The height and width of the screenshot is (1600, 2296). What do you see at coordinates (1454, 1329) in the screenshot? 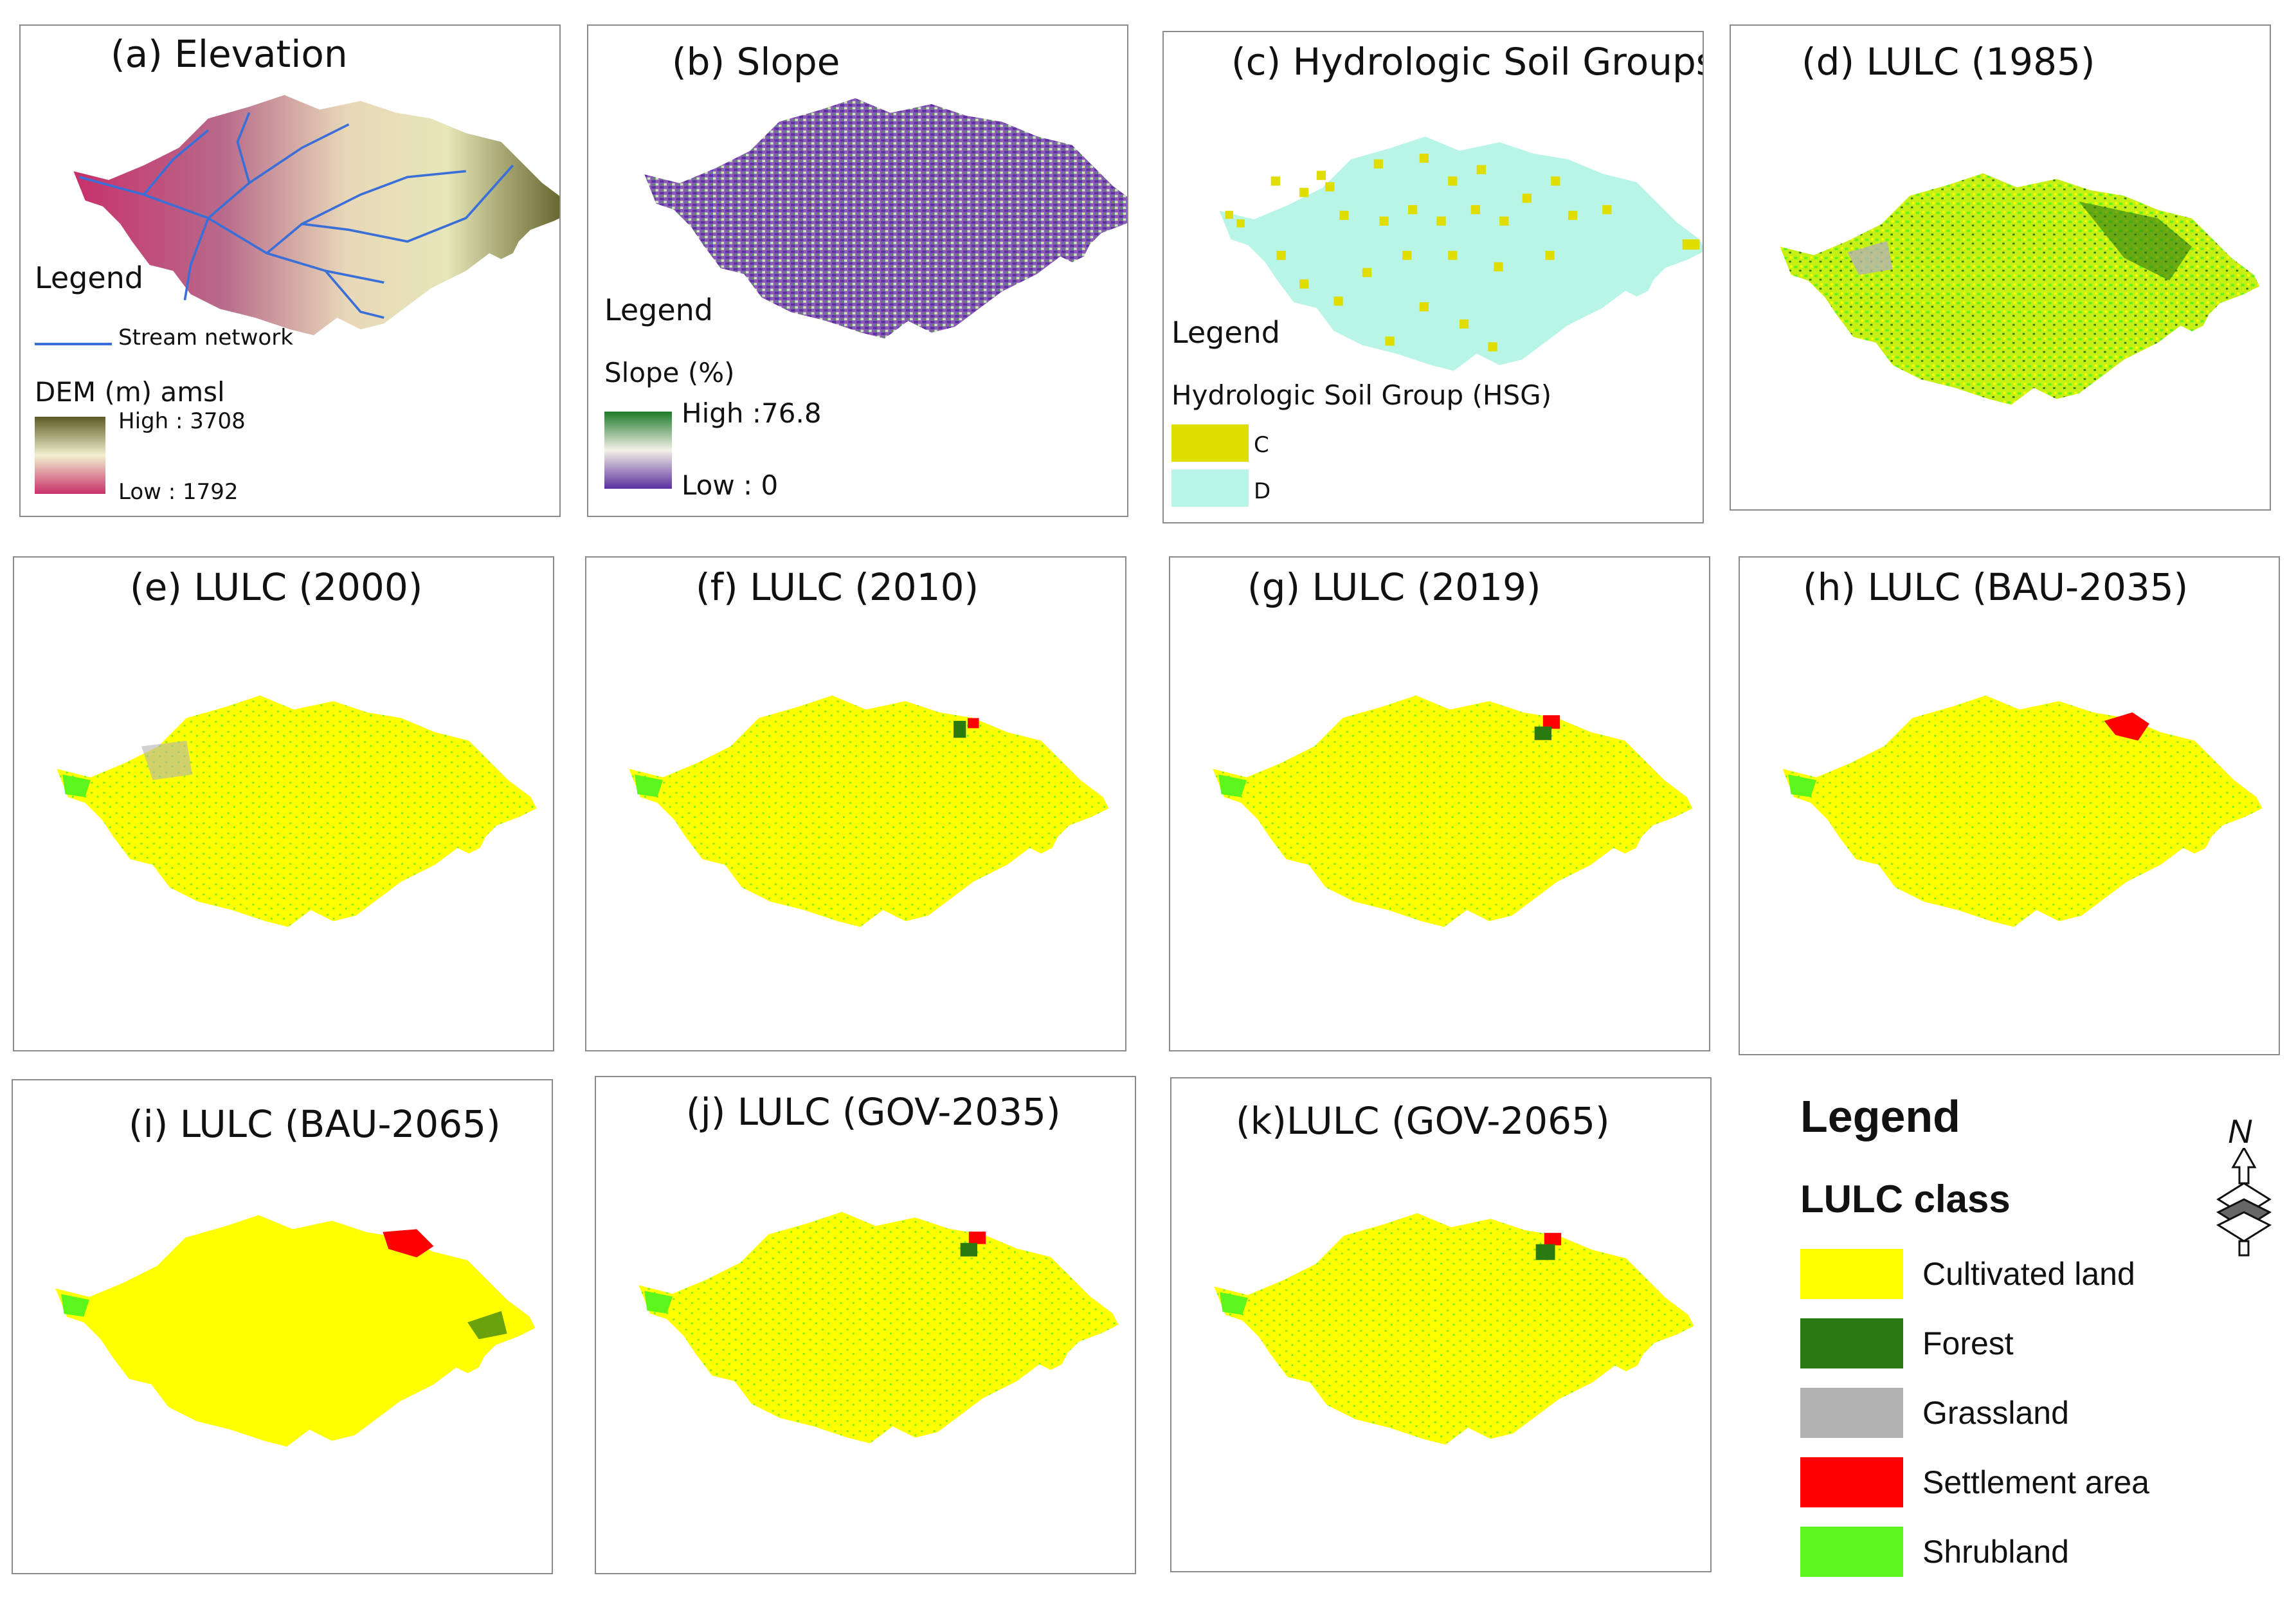
I see `lulc-gov-2065-map` at bounding box center [1454, 1329].